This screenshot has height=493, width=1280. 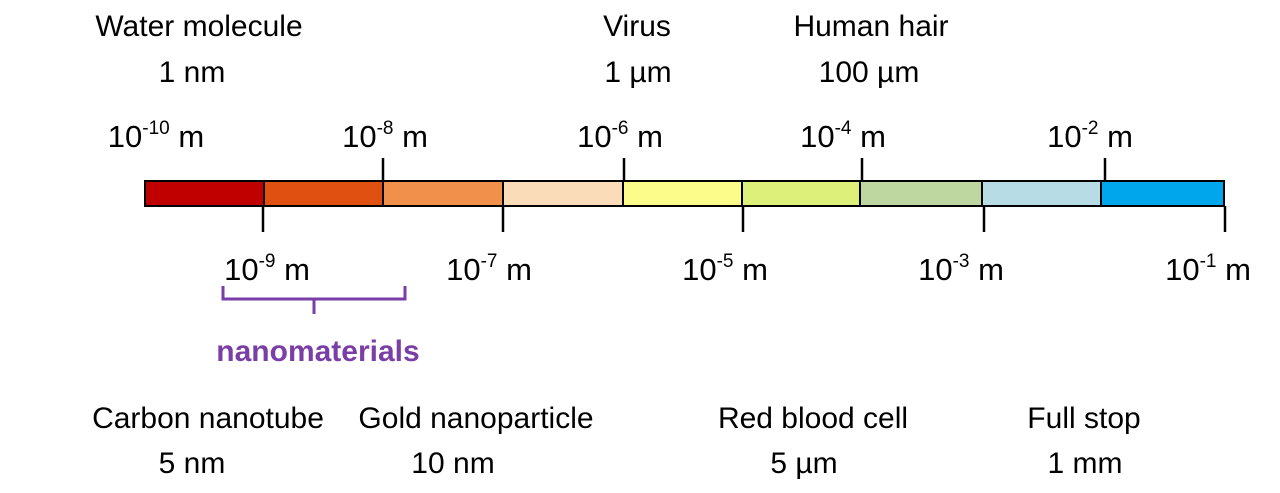 What do you see at coordinates (804, 463) in the screenshot?
I see `object-size-red-blood-cell: 5 µm` at bounding box center [804, 463].